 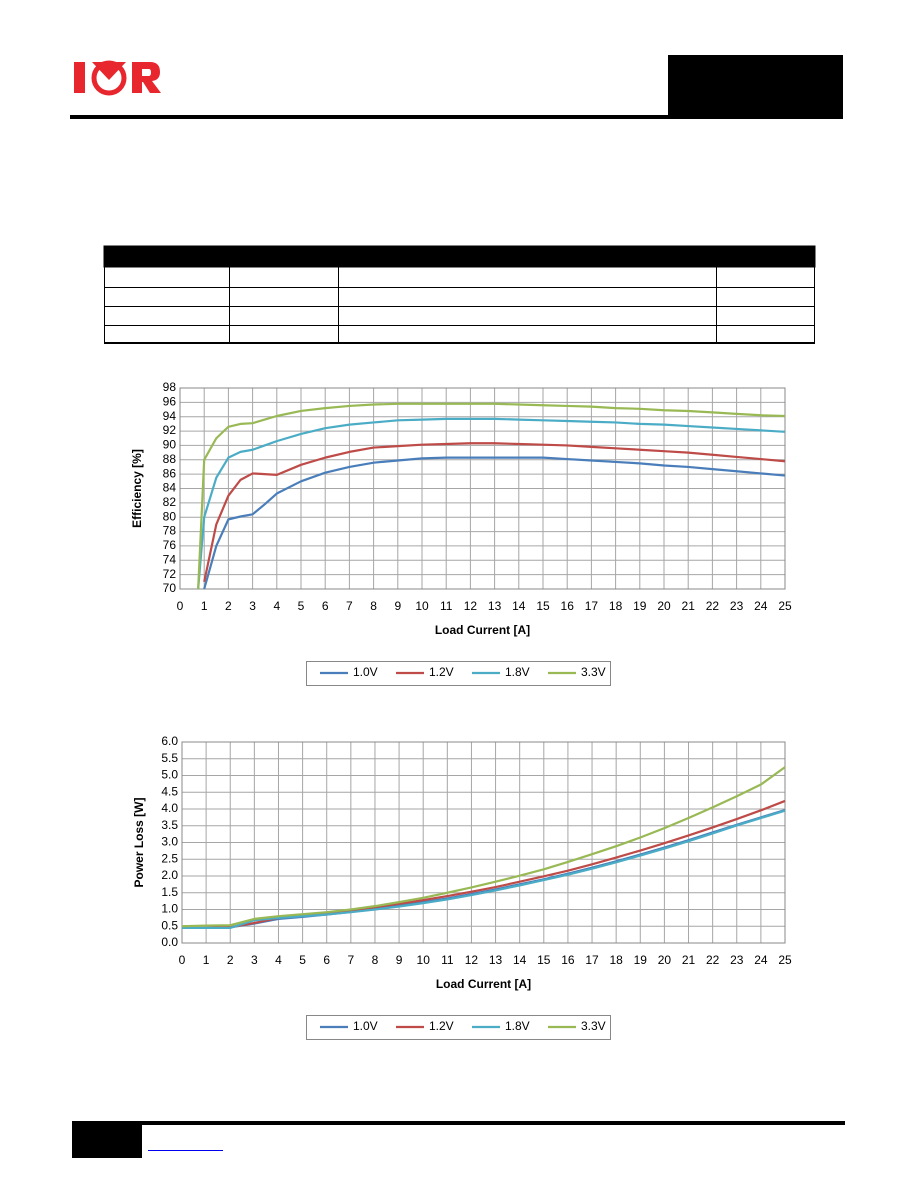 I want to click on y-tick-label: 84, so click(x=170, y=488).